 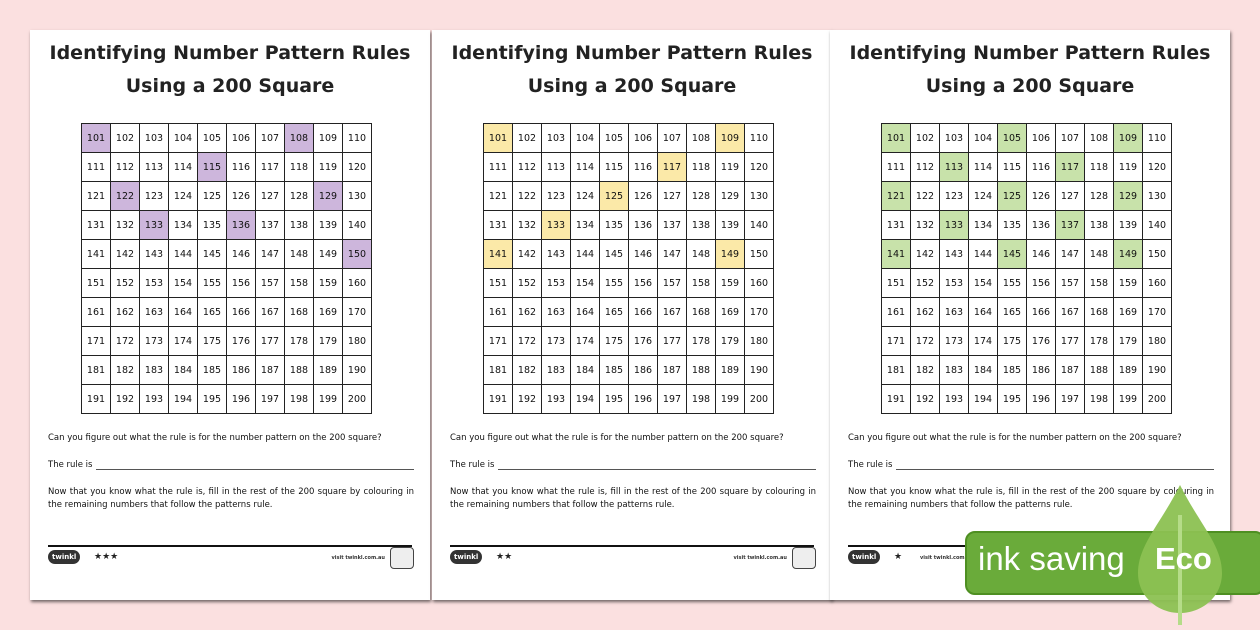 I want to click on grid-cell: 105, so click(x=212, y=138).